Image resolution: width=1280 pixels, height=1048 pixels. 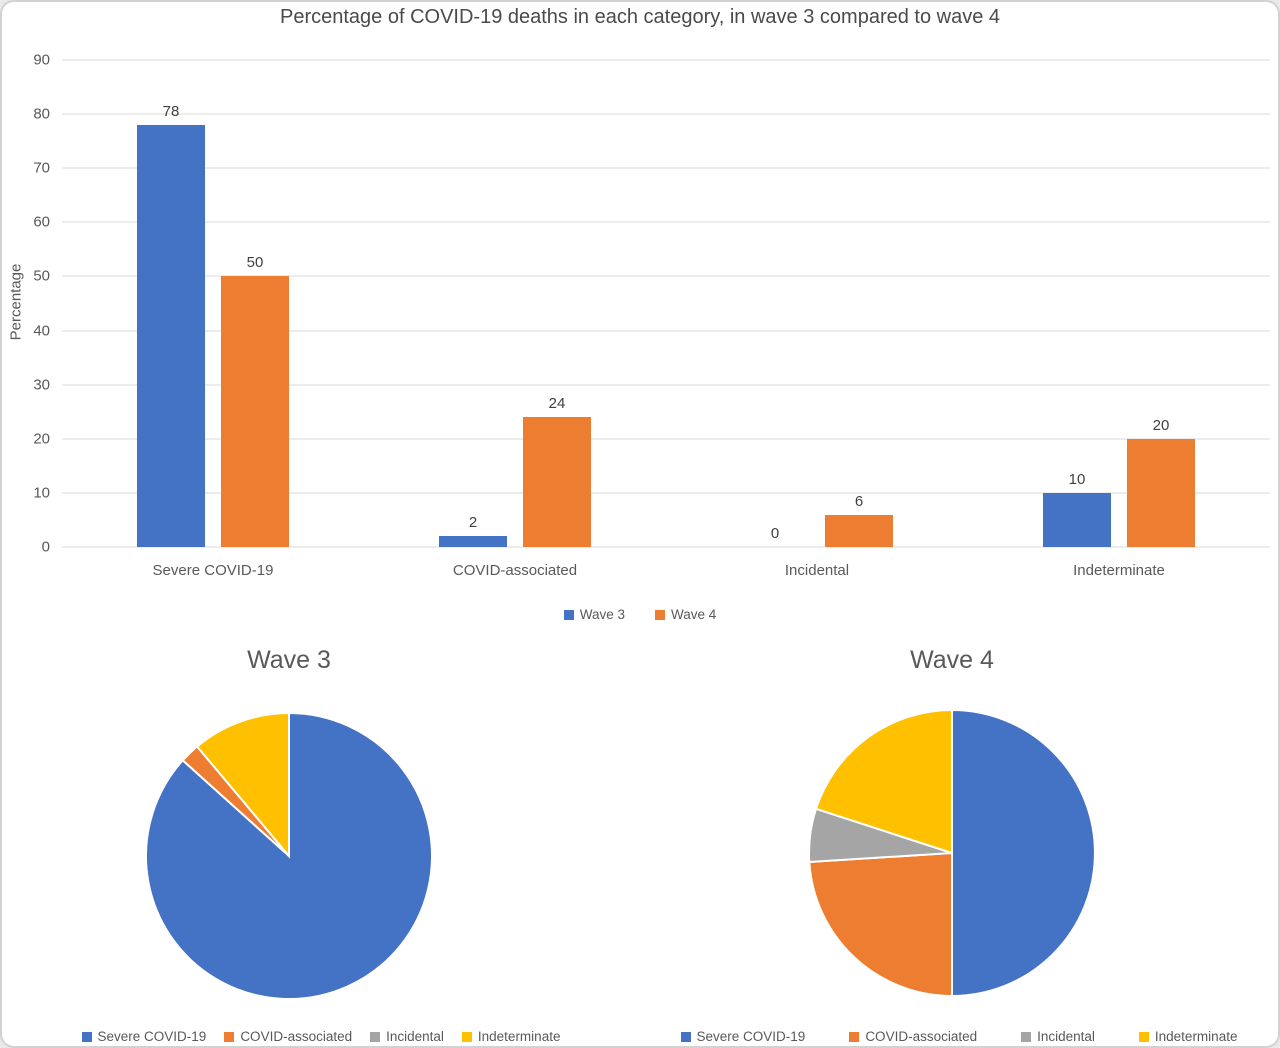 I want to click on bar-group-severe-covid-19: 78 50, so click(x=213, y=303).